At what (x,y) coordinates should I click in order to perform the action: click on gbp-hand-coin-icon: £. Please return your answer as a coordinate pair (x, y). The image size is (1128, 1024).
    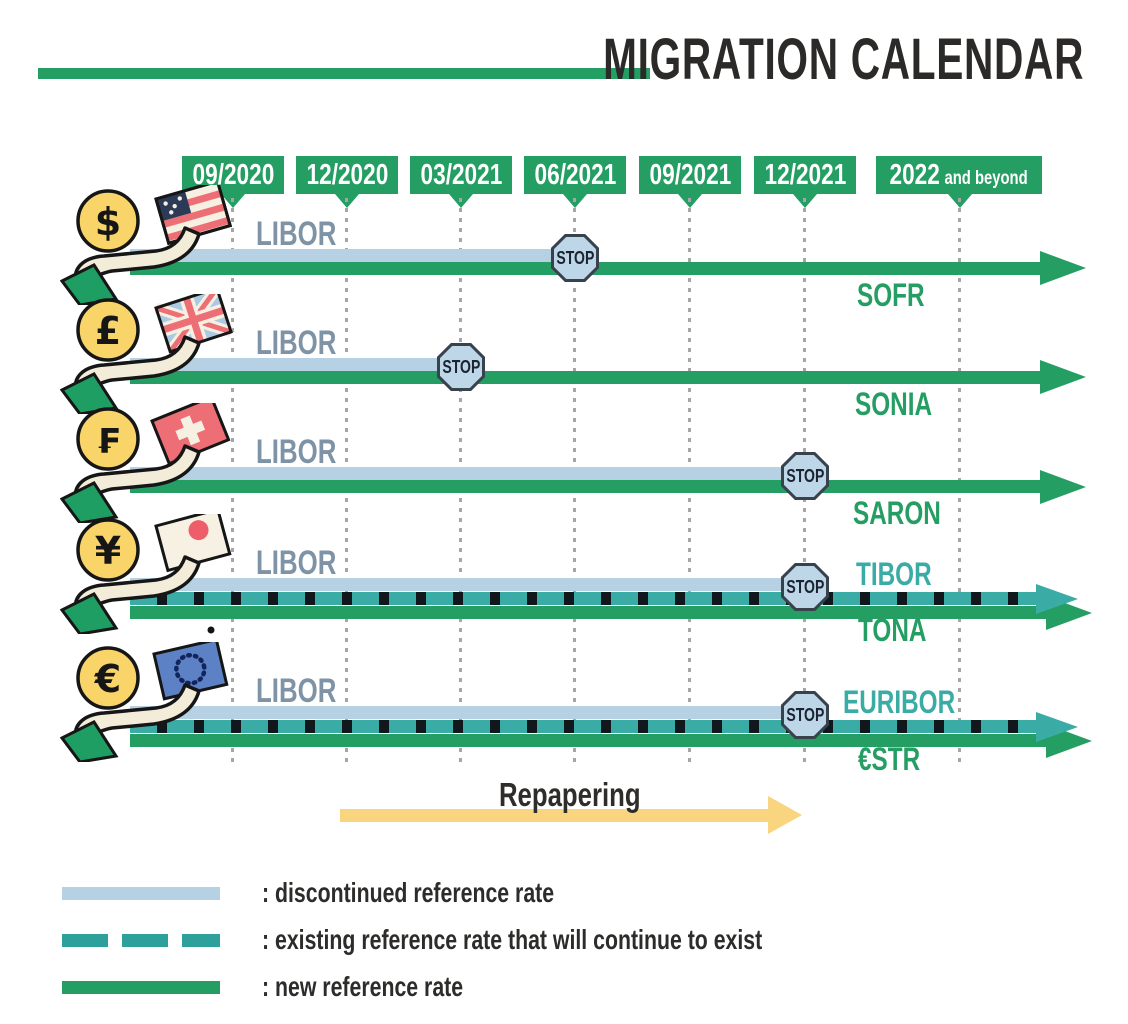
    Looking at the image, I should click on (146, 354).